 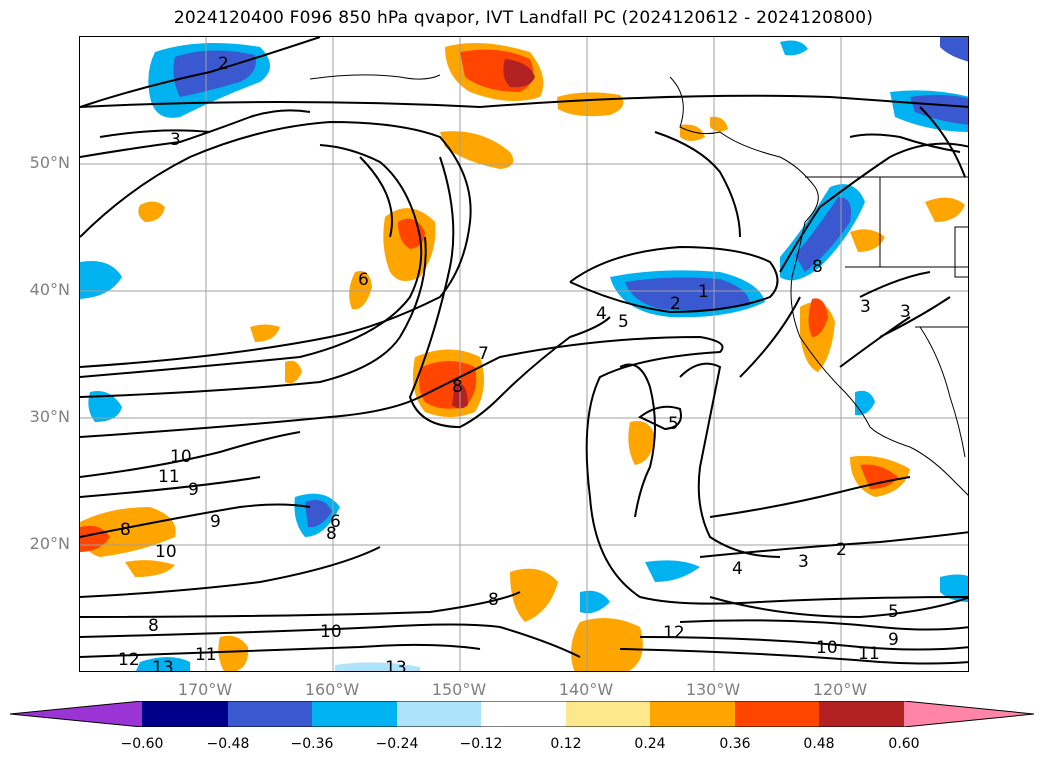 What do you see at coordinates (312, 744) in the screenshot?
I see `colorbar-tick: −0.36` at bounding box center [312, 744].